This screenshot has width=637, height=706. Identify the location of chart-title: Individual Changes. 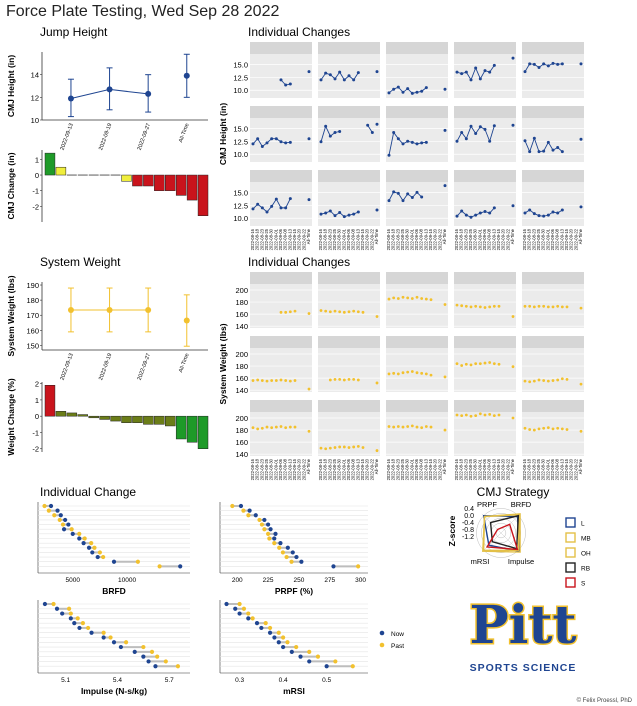
(299, 32).